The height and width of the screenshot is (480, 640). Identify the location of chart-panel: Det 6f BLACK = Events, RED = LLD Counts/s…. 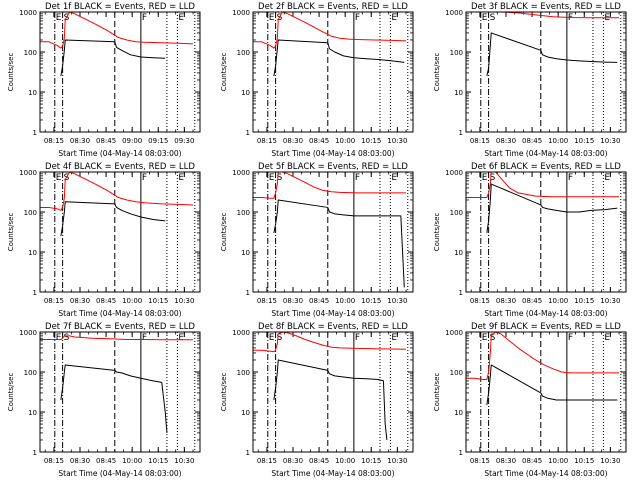
(530, 240).